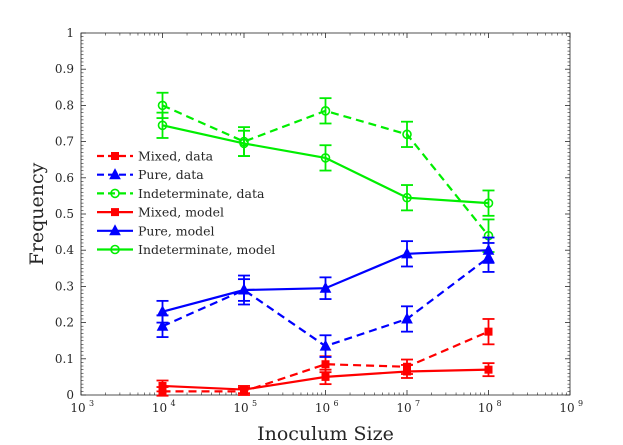  What do you see at coordinates (176, 156) in the screenshot?
I see `legend-label: Mixed, data` at bounding box center [176, 156].